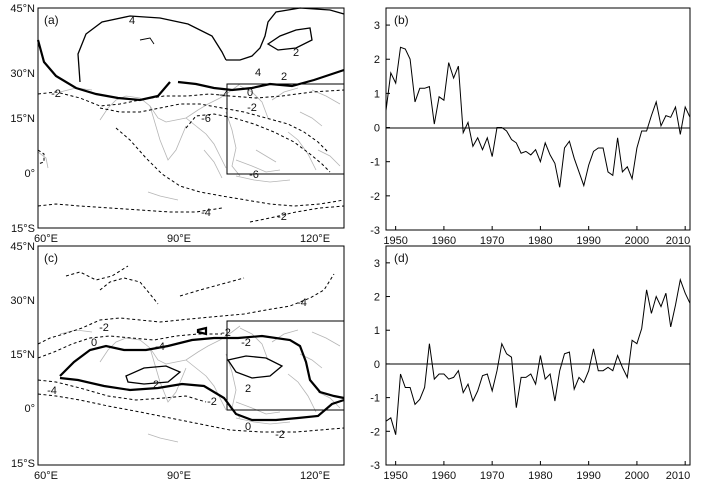  I want to click on panel-b-series-line, so click(538, 117).